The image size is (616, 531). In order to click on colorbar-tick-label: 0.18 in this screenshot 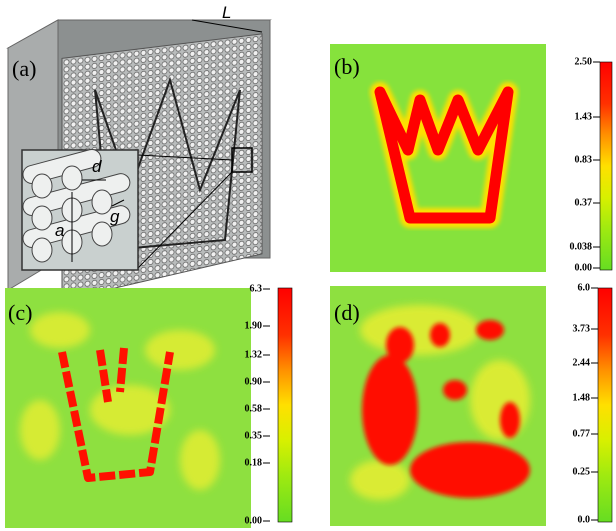, I will do `click(254, 462)`.